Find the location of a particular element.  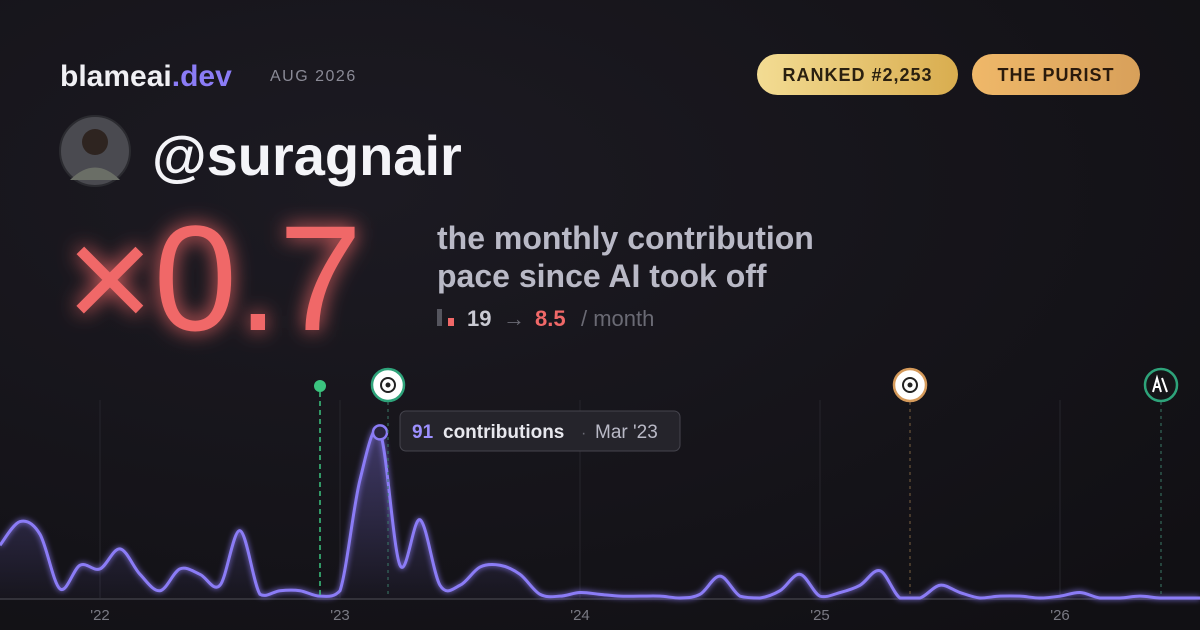

multiplier: ×0.7 is located at coordinates (214, 278).